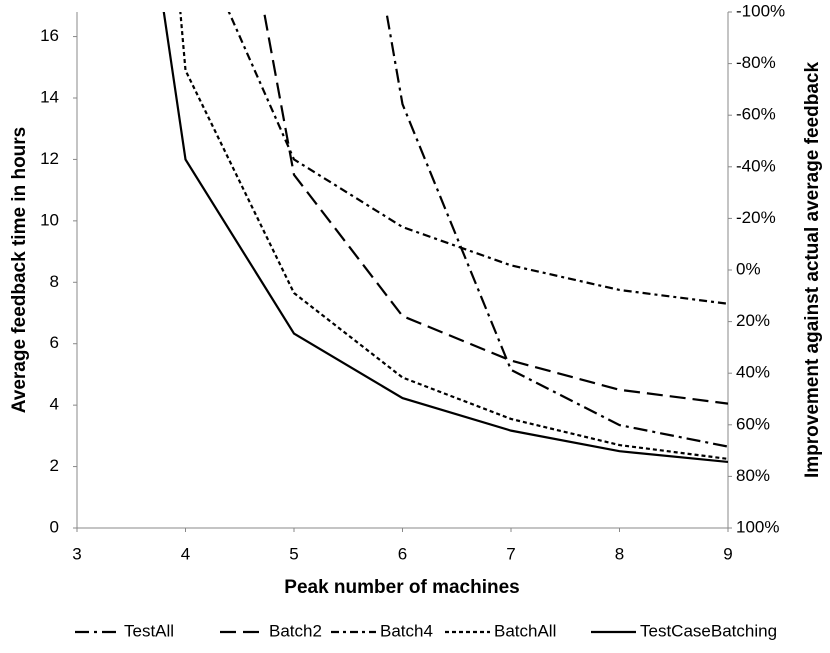 The height and width of the screenshot is (653, 830). What do you see at coordinates (19, 270) in the screenshot?
I see `y-axis-title: Average feedback time in hours` at bounding box center [19, 270].